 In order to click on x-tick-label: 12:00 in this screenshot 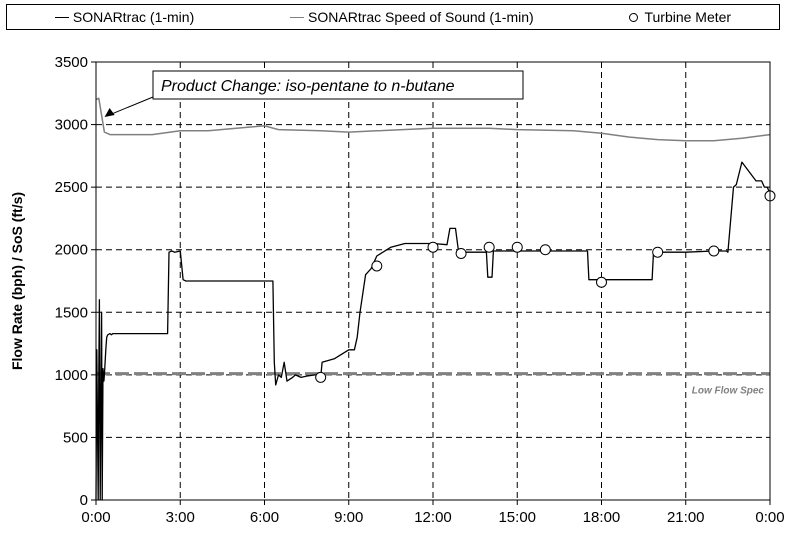, I will do `click(433, 517)`.